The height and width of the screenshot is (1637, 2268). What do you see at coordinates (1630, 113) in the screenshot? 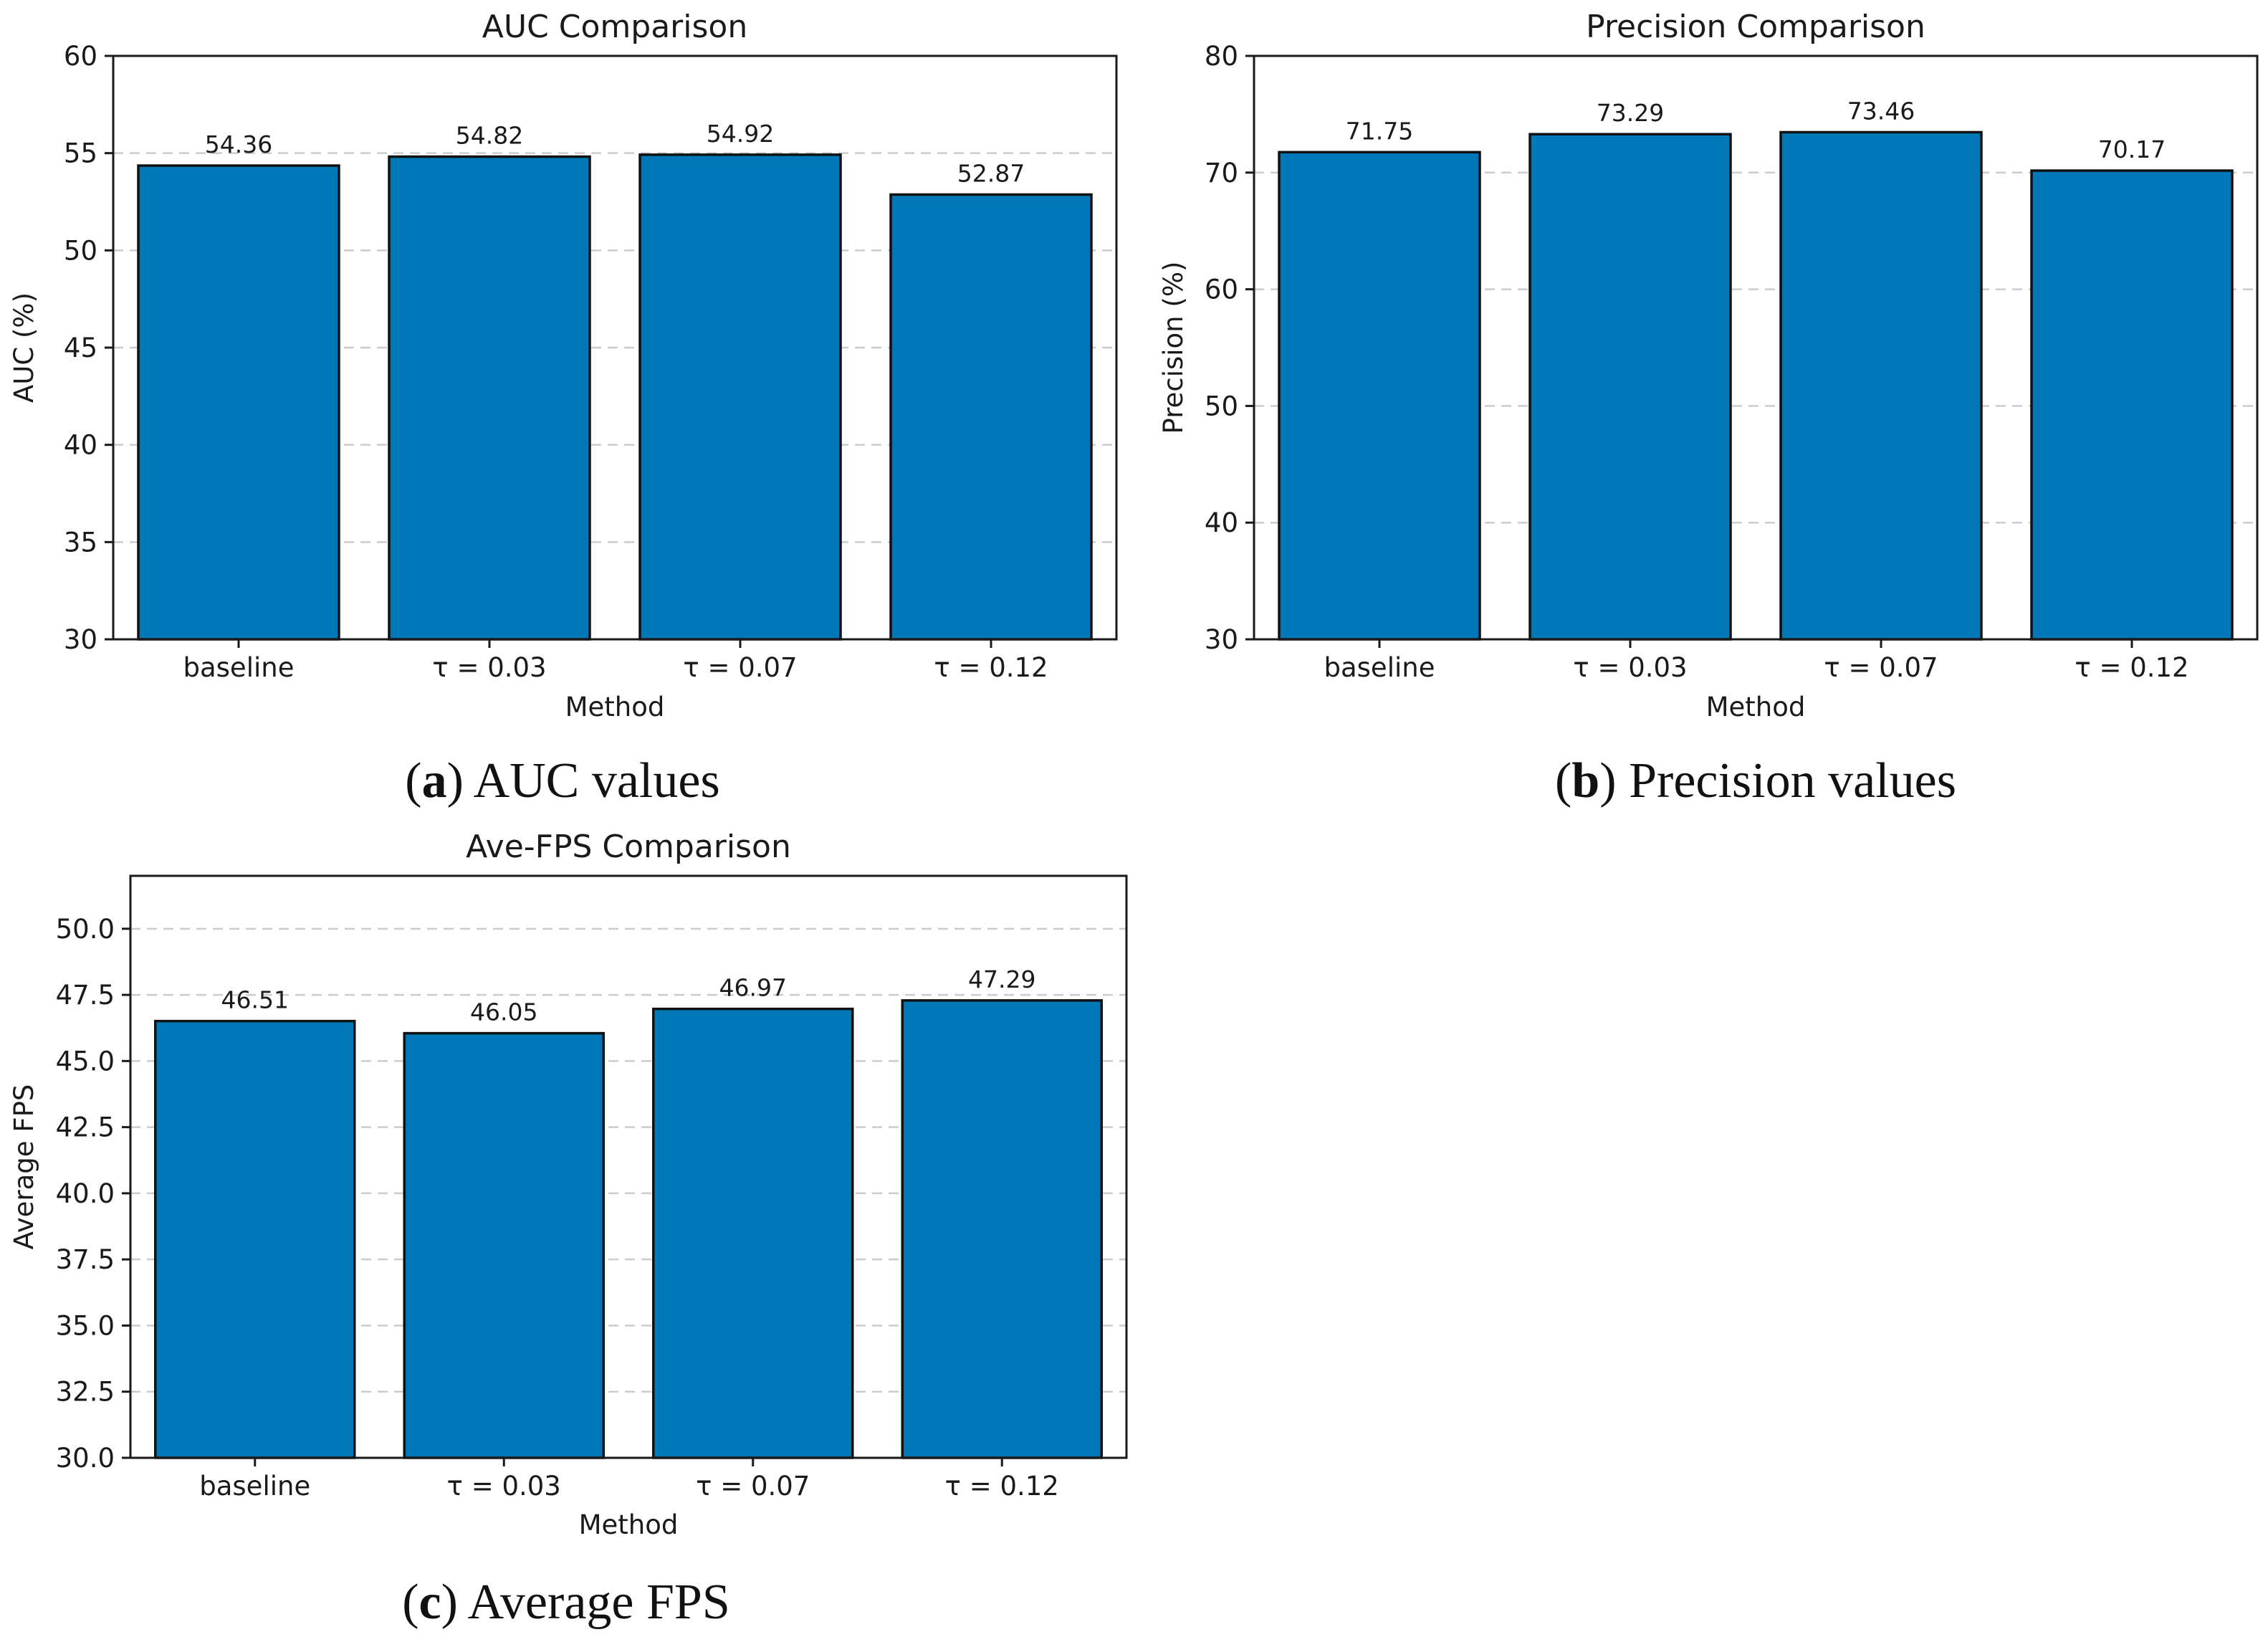
I see `data-label-2: 73.29` at bounding box center [1630, 113].